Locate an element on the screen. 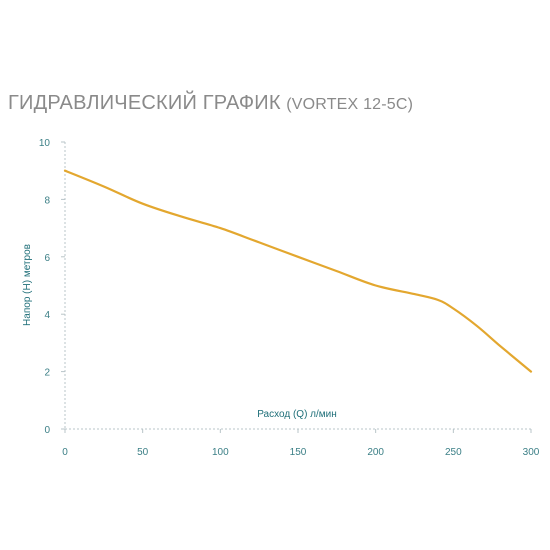 This screenshot has width=550, height=550. y-axis-title: Напор (H) метров is located at coordinates (27, 285).